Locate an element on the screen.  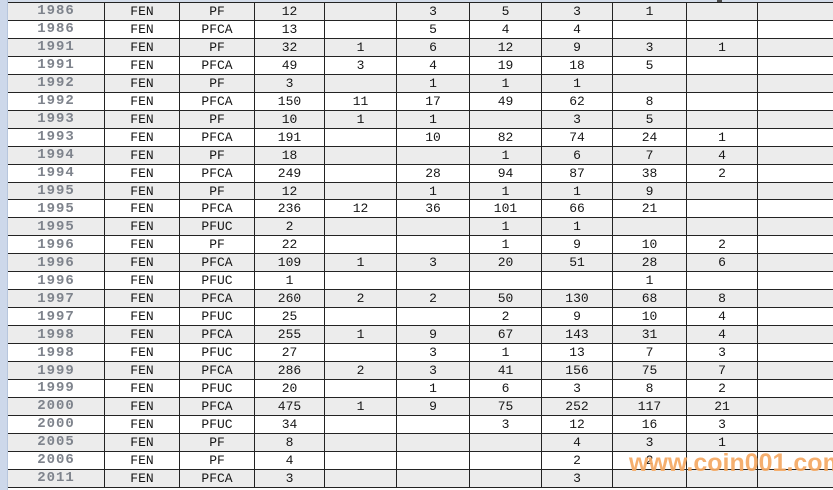
year-cell: 1999 is located at coordinates (56, 388).